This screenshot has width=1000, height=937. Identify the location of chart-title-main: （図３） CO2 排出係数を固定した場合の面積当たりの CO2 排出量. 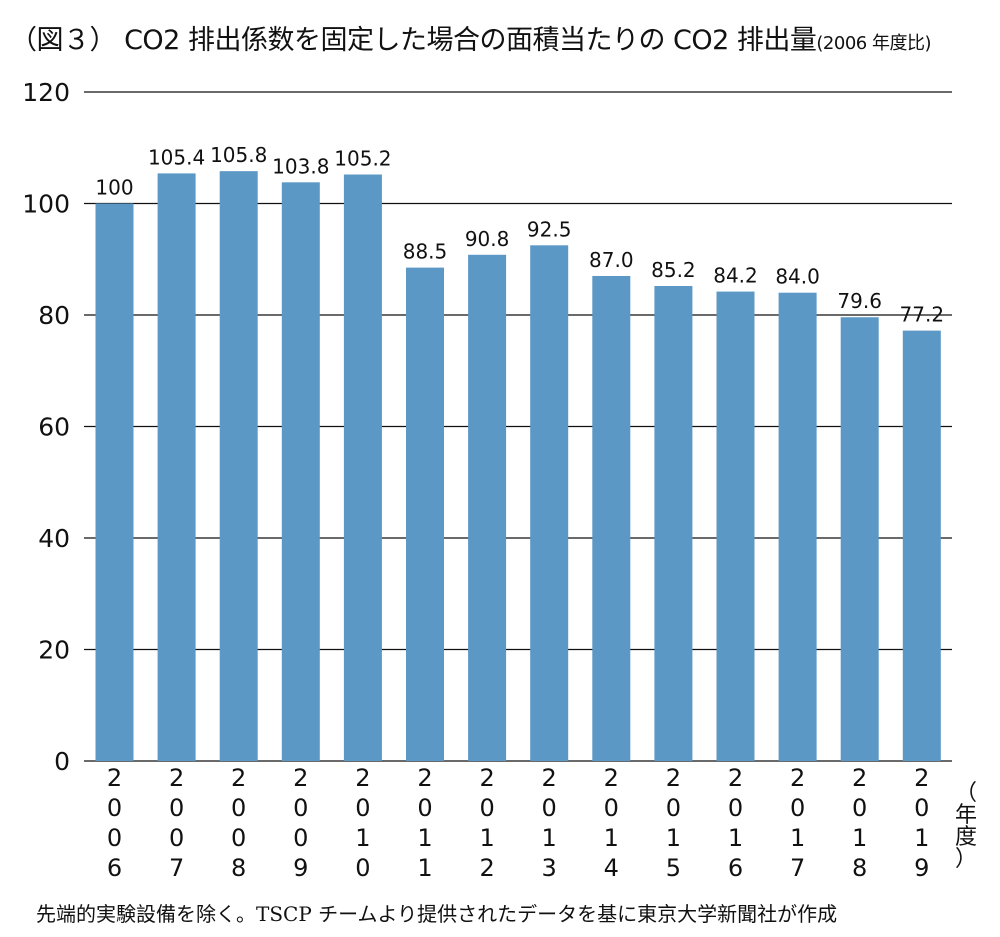
(413, 40).